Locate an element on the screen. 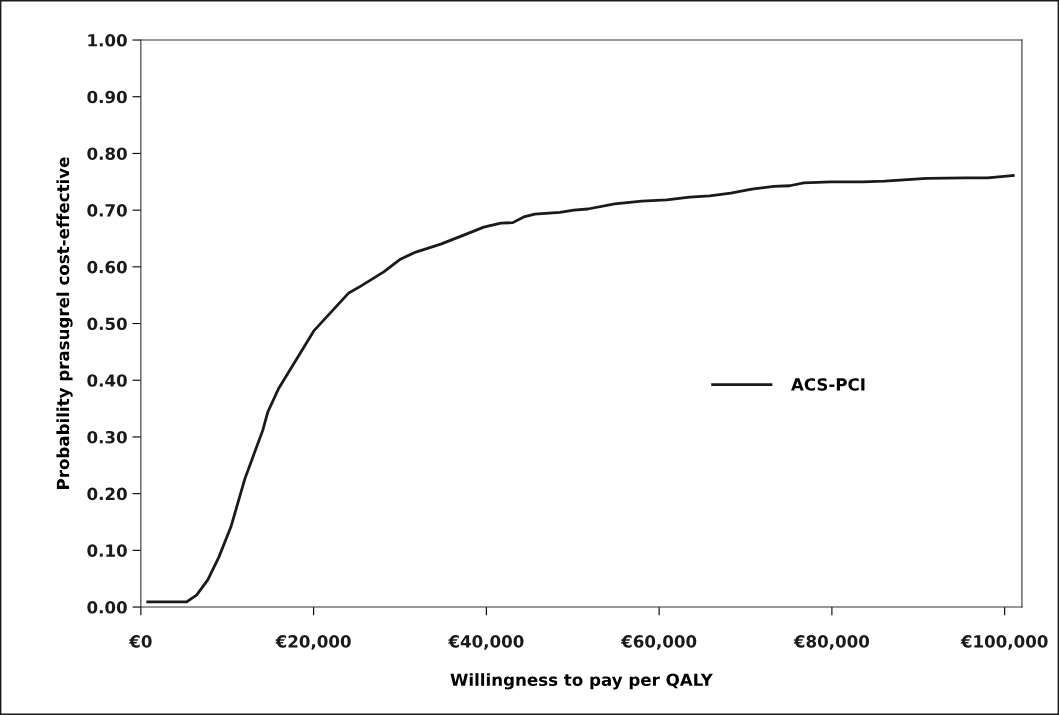 This screenshot has width=1059, height=715. x-tick-label: €40,000 is located at coordinates (486, 642).